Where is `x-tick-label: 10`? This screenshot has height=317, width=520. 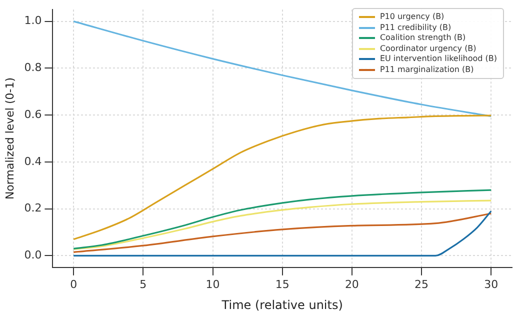 x-tick-label: 10 is located at coordinates (213, 284).